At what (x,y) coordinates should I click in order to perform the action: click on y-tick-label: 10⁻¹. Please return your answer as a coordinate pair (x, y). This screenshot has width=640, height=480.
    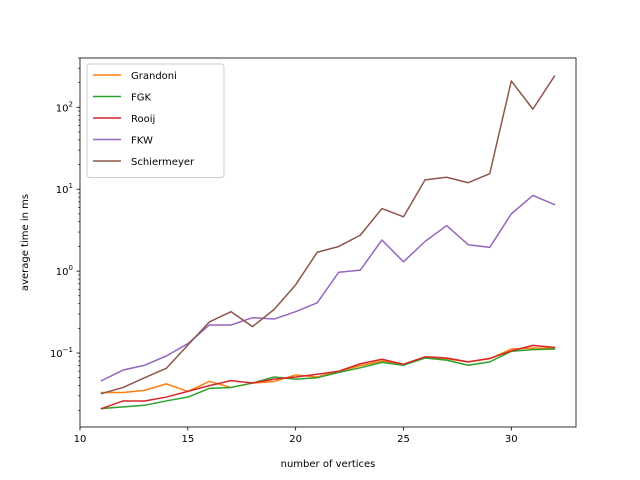
    Looking at the image, I should click on (61, 353).